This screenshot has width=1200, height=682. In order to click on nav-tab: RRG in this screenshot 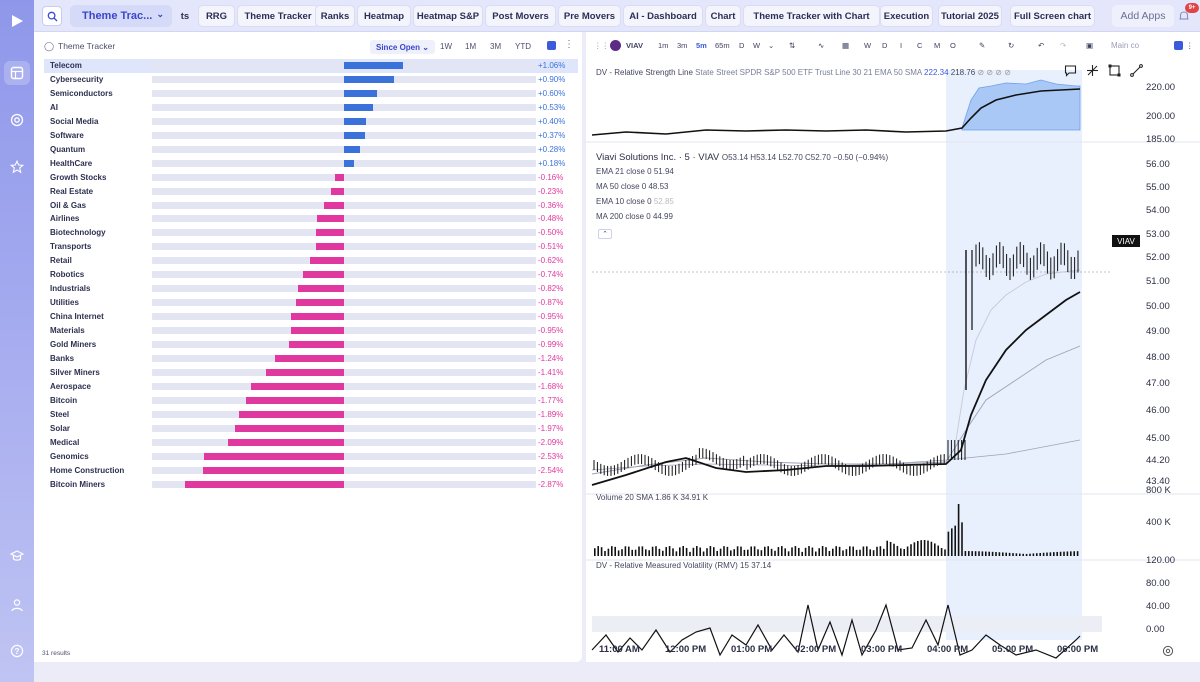, I will do `click(216, 16)`.